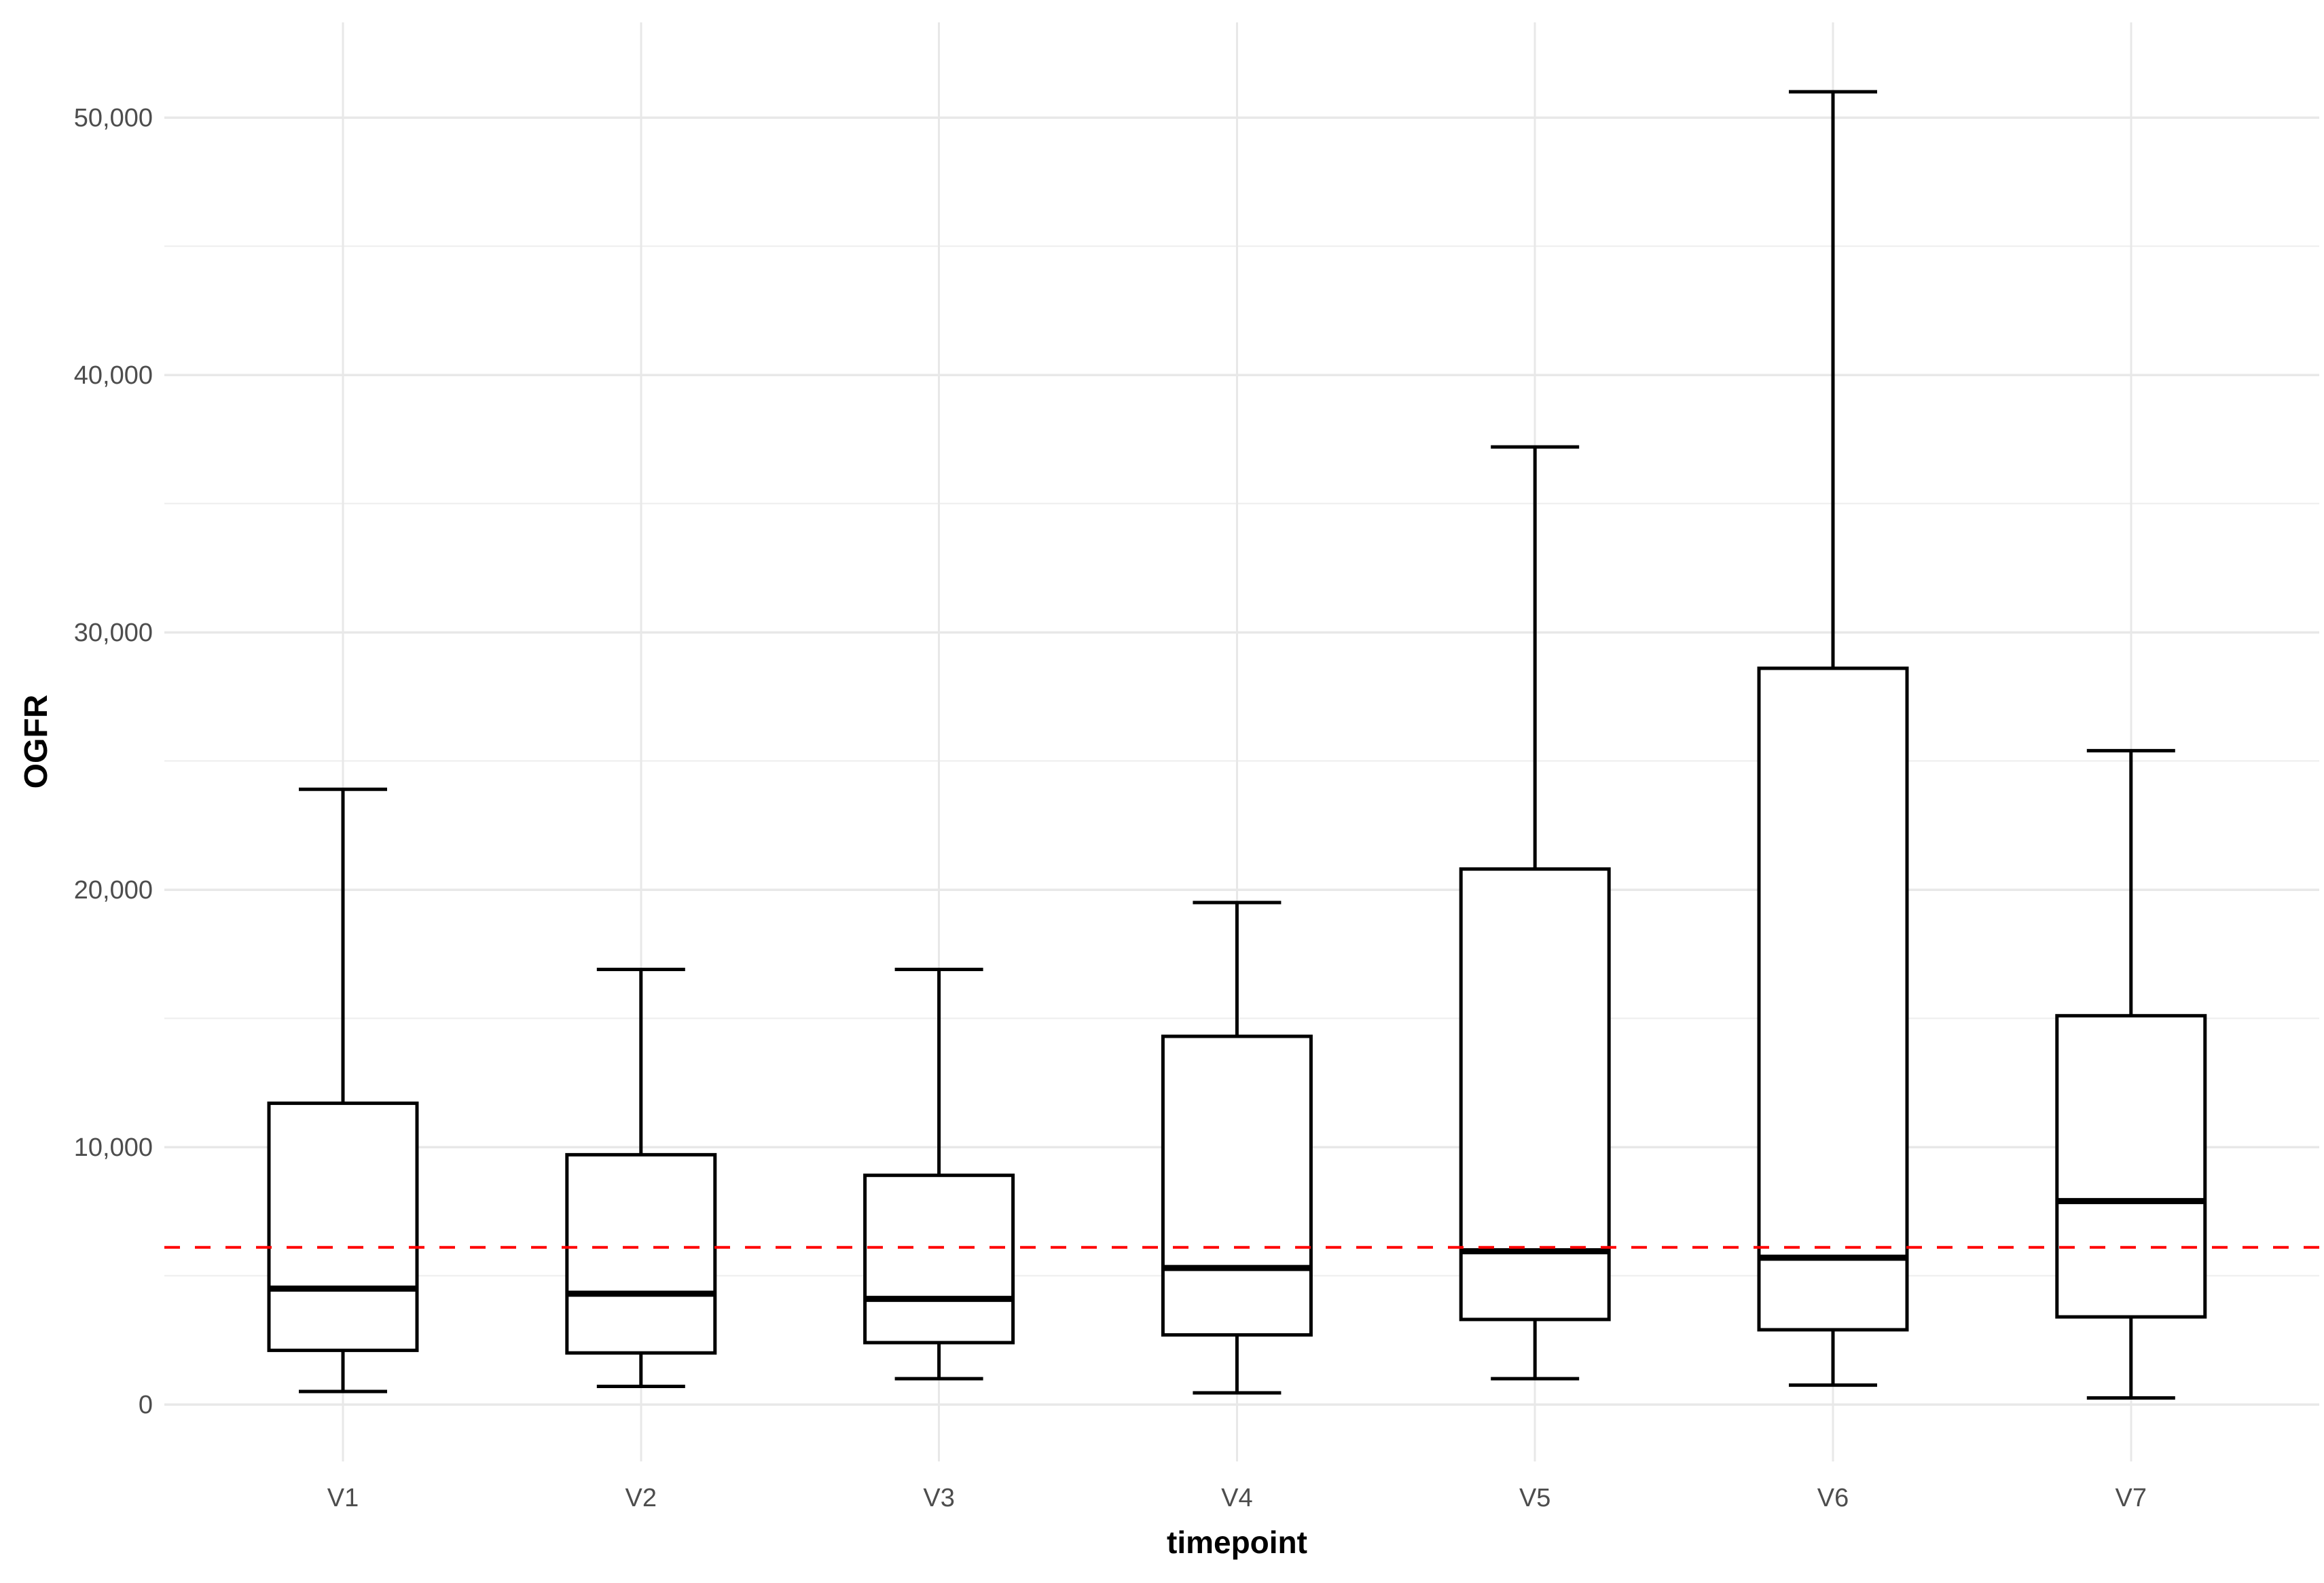 Image resolution: width=2324 pixels, height=1583 pixels. What do you see at coordinates (1534, 1498) in the screenshot?
I see `x-tick-label: V5` at bounding box center [1534, 1498].